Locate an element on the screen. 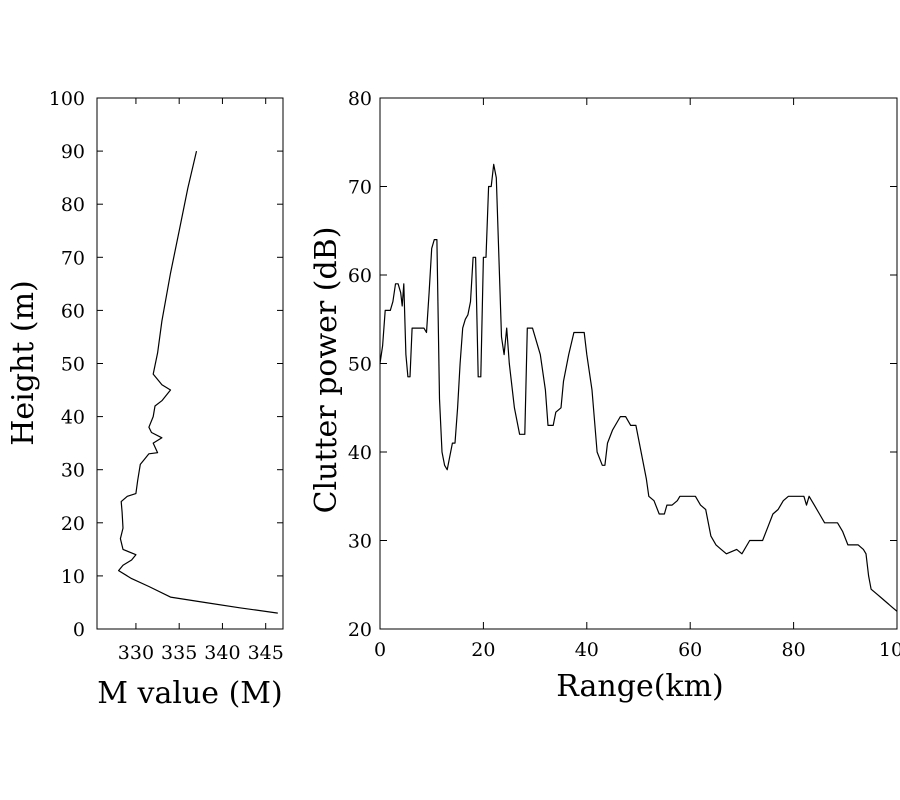 The image size is (900, 800). right-x-tick-label: 0 is located at coordinates (380, 650).